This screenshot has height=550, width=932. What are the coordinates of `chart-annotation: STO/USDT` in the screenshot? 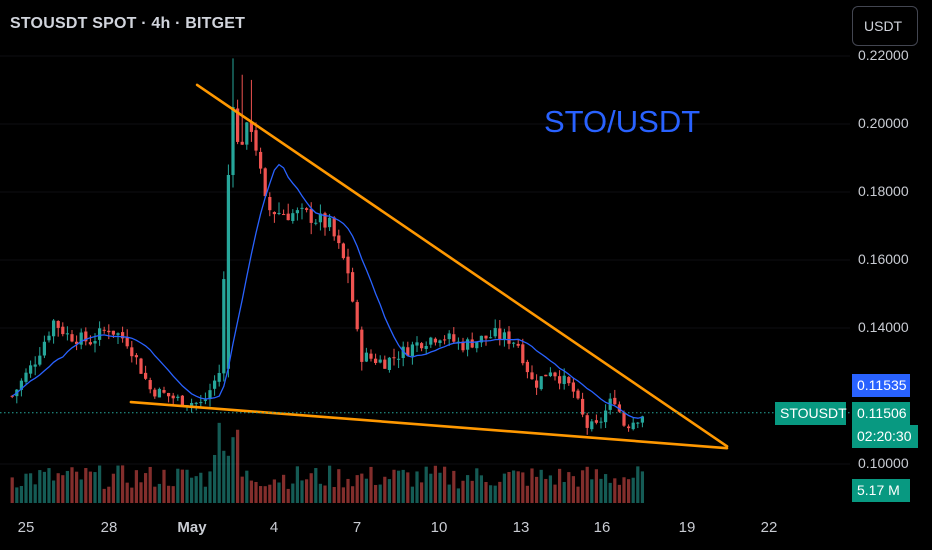 It's located at (622, 121).